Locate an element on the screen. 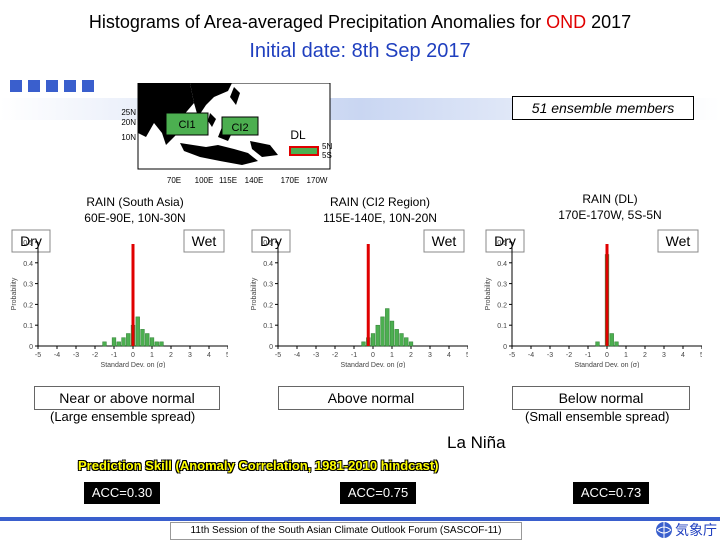  map-lon-label: 115E is located at coordinates (228, 180).